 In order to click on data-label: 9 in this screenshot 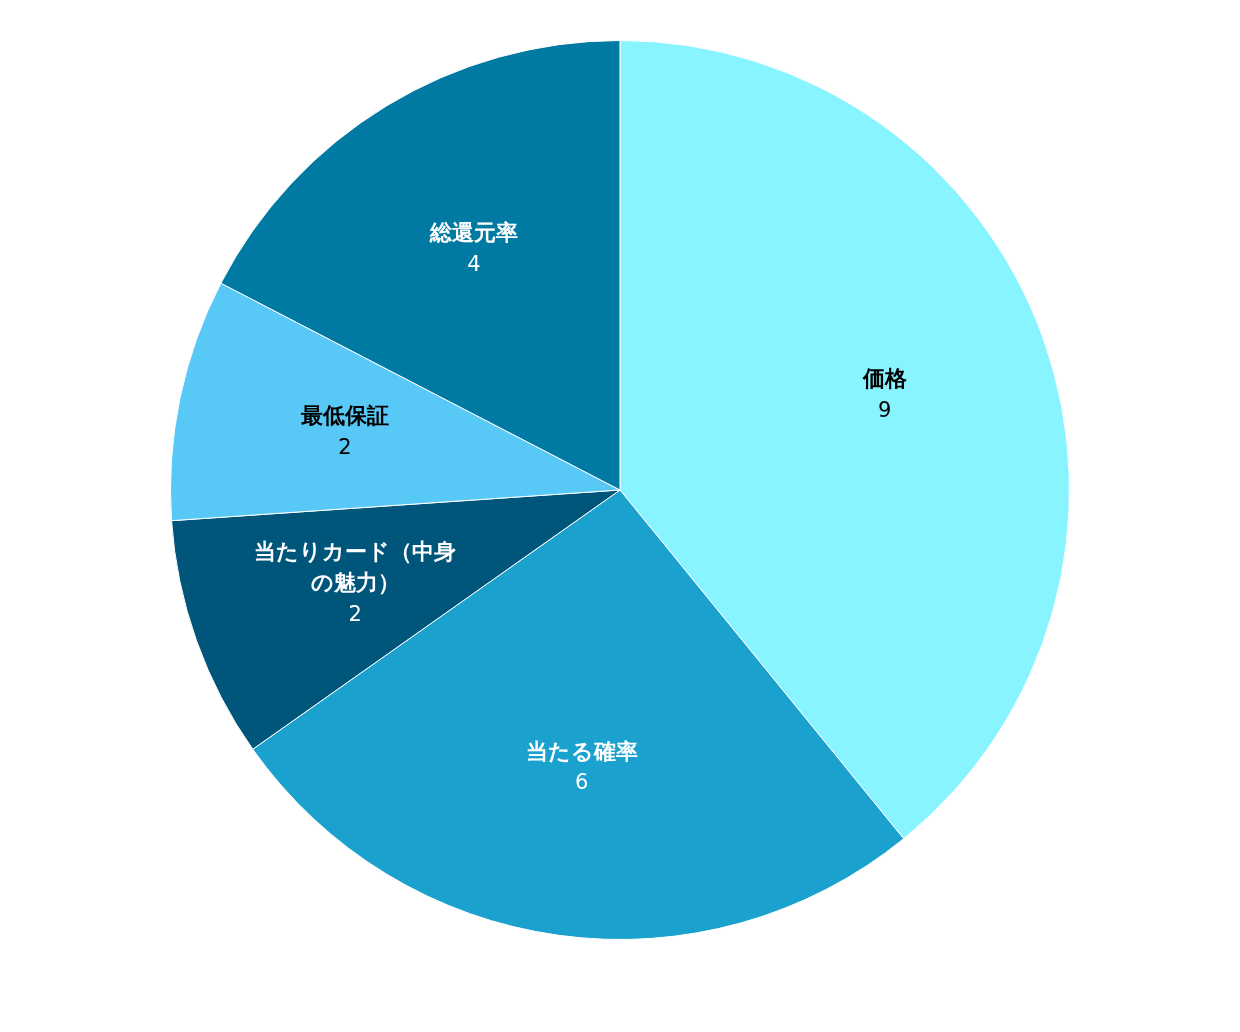, I will do `click(885, 409)`.